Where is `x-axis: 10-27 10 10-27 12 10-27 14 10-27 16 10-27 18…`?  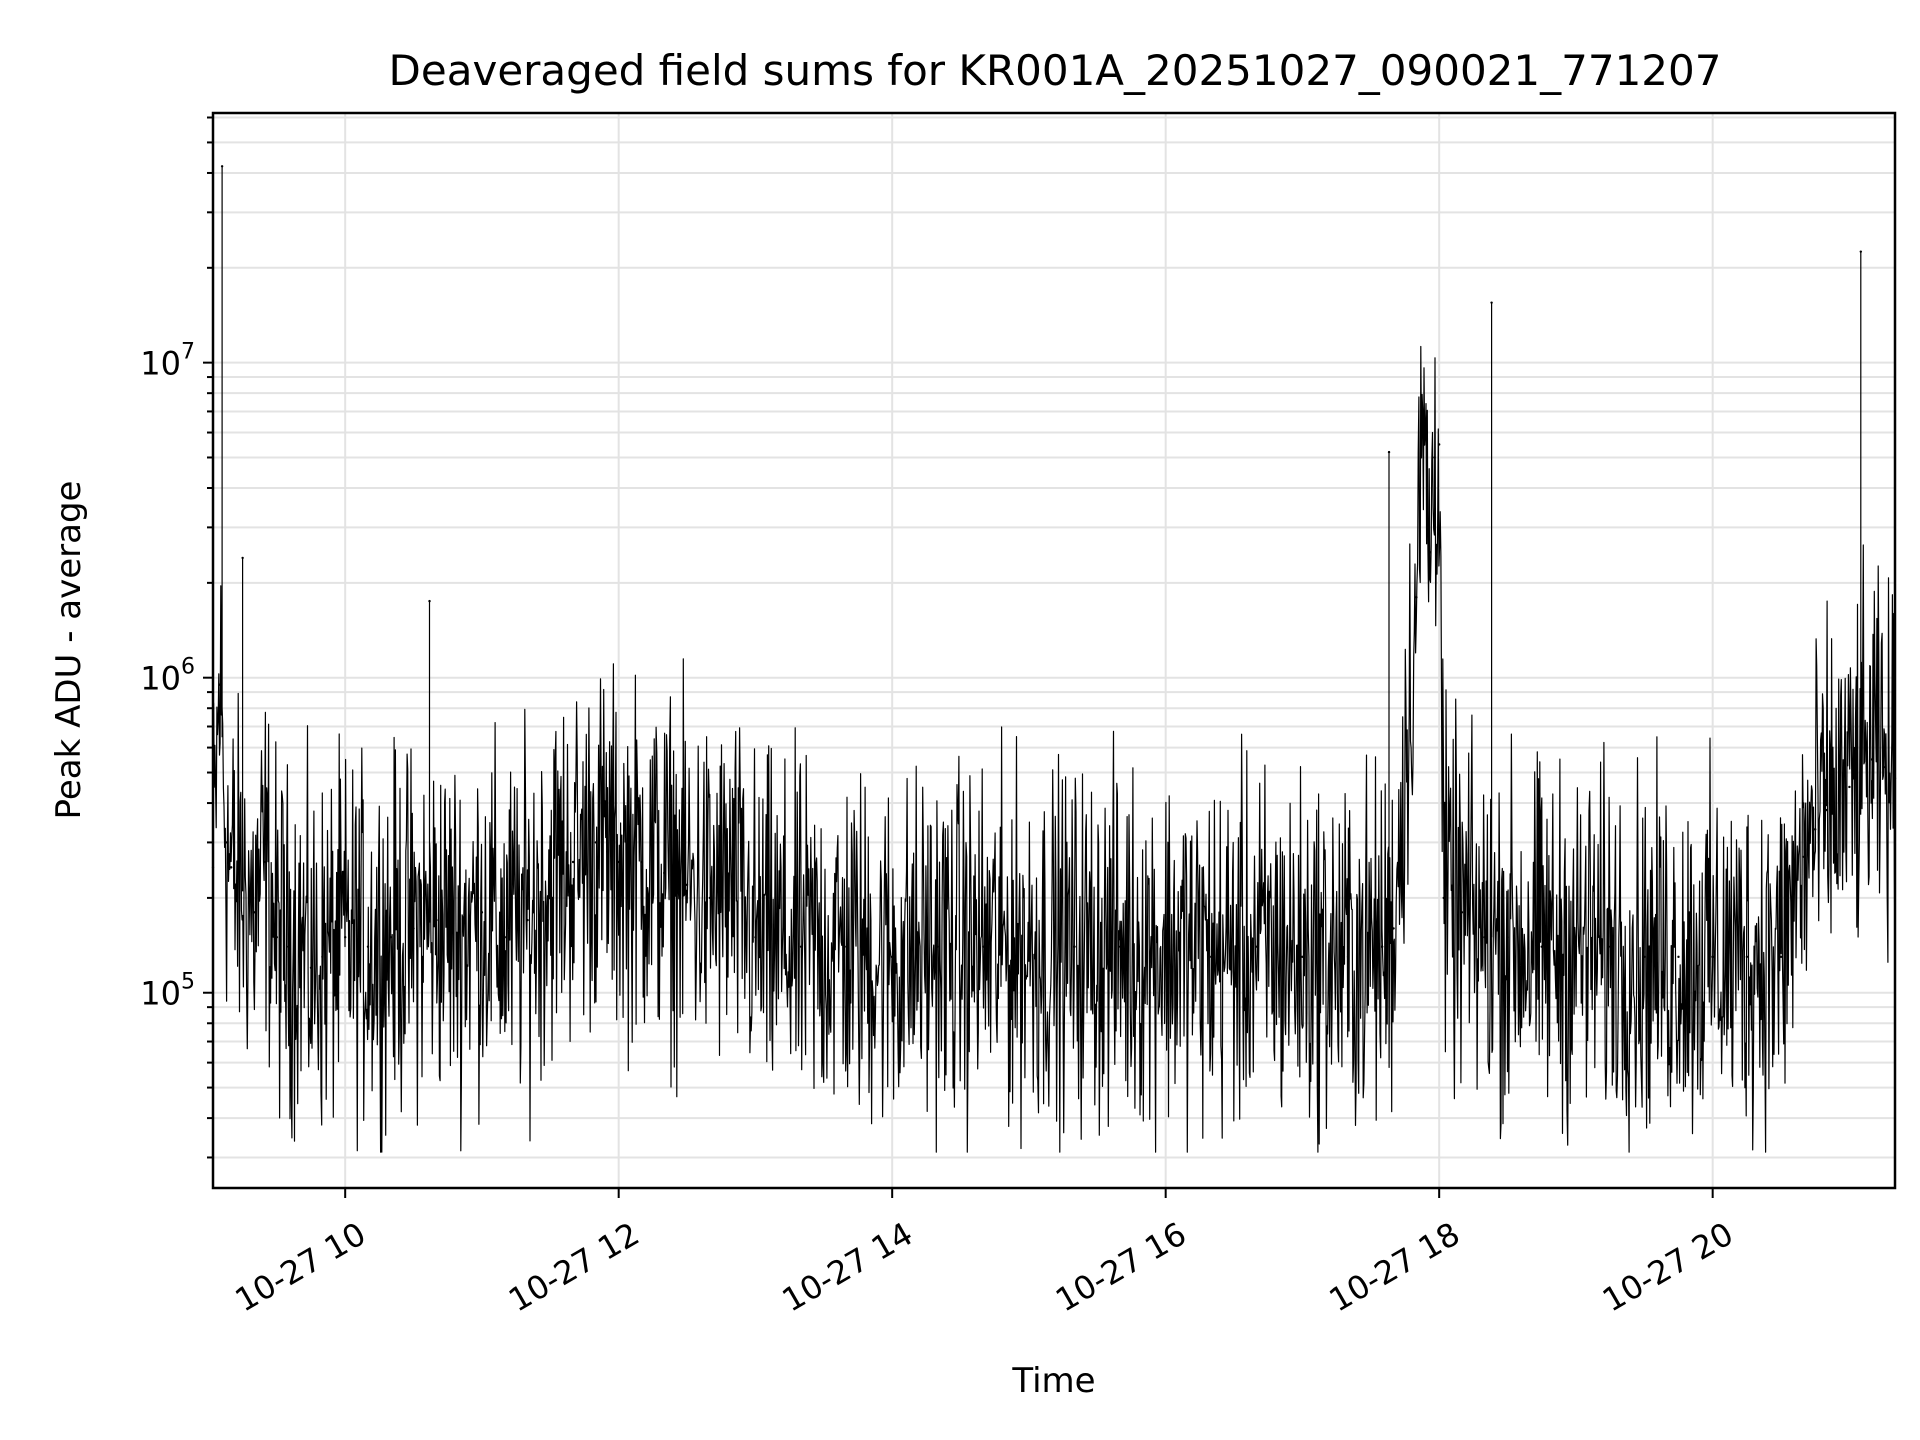 x-axis: 10-27 10 10-27 12 10-27 14 10-27 16 10-27 18… is located at coordinates (984, 1253).